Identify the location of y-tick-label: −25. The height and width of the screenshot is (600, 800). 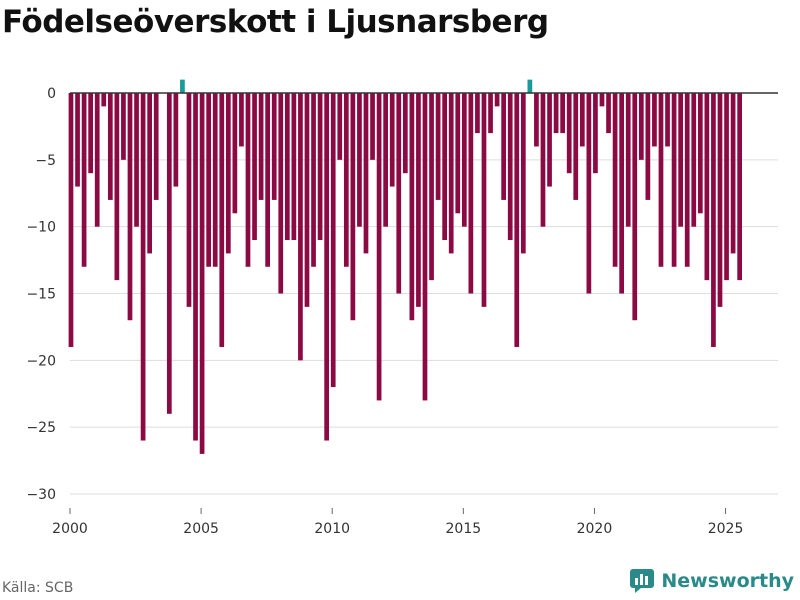
(41, 428).